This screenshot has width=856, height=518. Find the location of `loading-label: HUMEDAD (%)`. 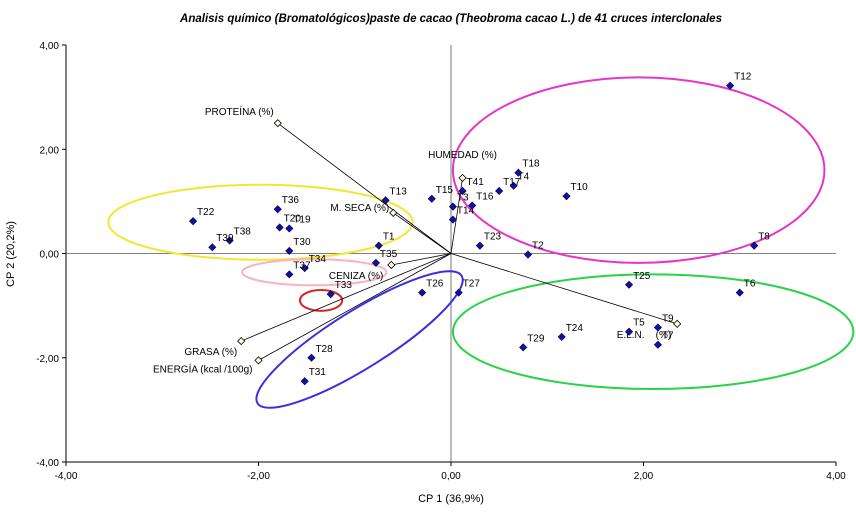

loading-label: HUMEDAD (%) is located at coordinates (462, 155).